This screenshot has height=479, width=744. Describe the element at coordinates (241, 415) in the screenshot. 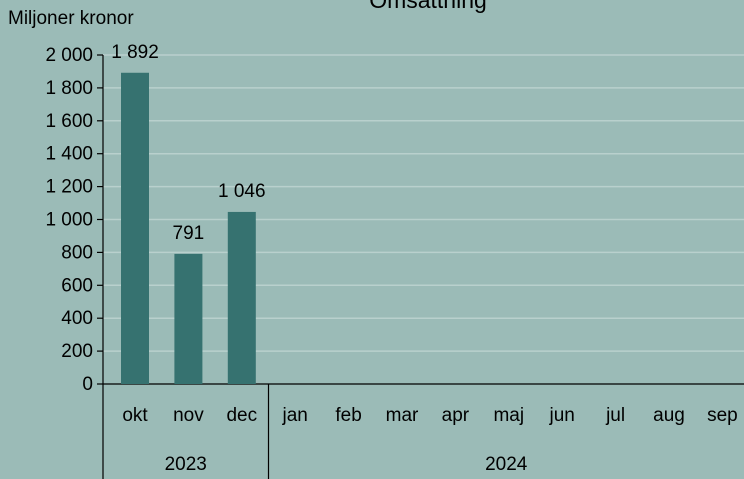

I see `x-tick-label: dec` at that location.